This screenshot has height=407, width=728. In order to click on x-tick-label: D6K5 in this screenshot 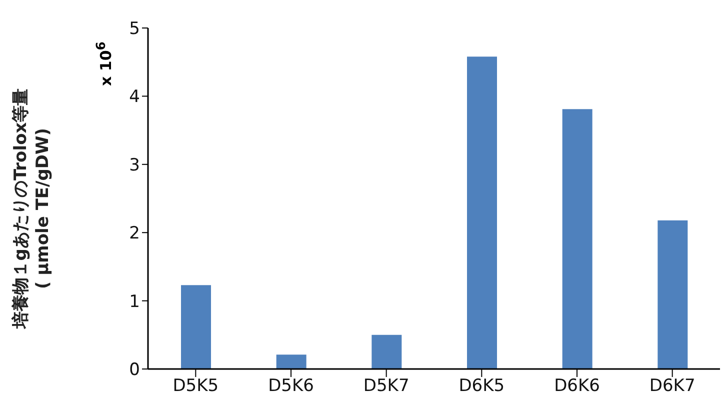, I will do `click(481, 386)`.